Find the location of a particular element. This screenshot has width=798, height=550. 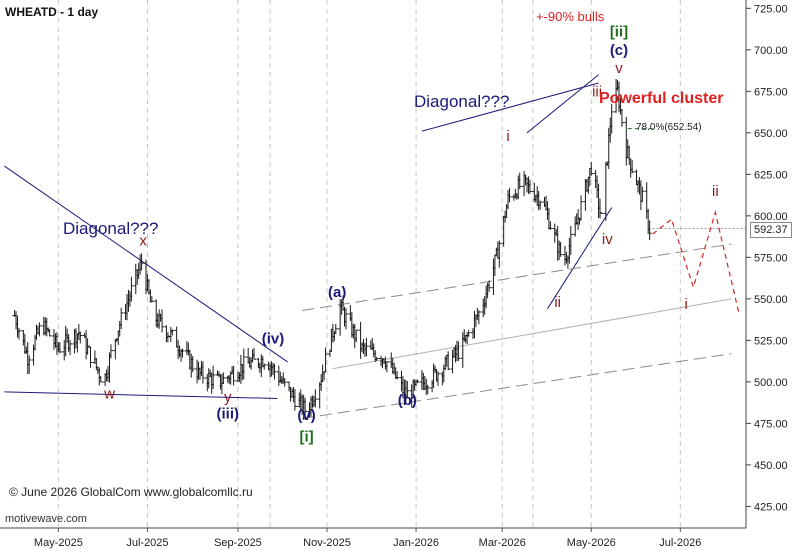

wave-label: (v) is located at coordinates (306, 415).